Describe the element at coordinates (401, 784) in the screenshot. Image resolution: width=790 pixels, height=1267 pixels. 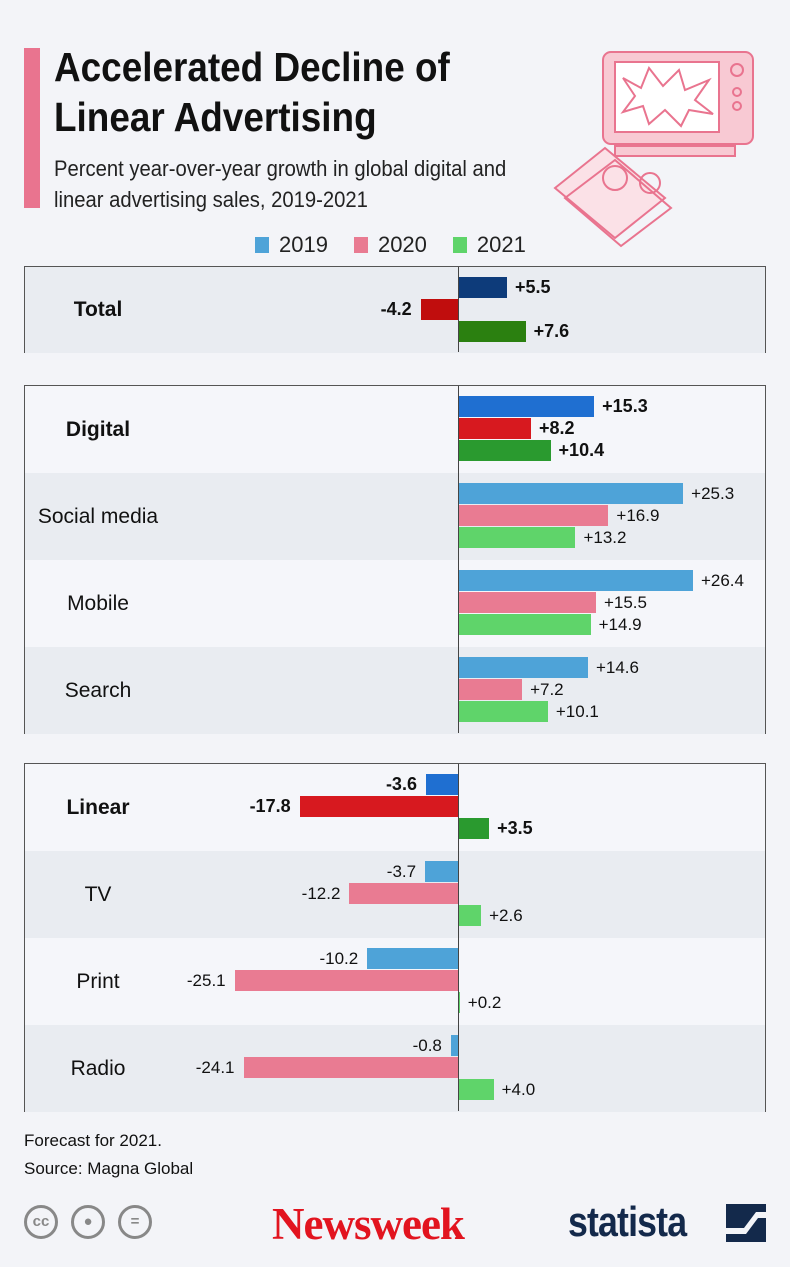
I see `data-label: -3.6` at that location.